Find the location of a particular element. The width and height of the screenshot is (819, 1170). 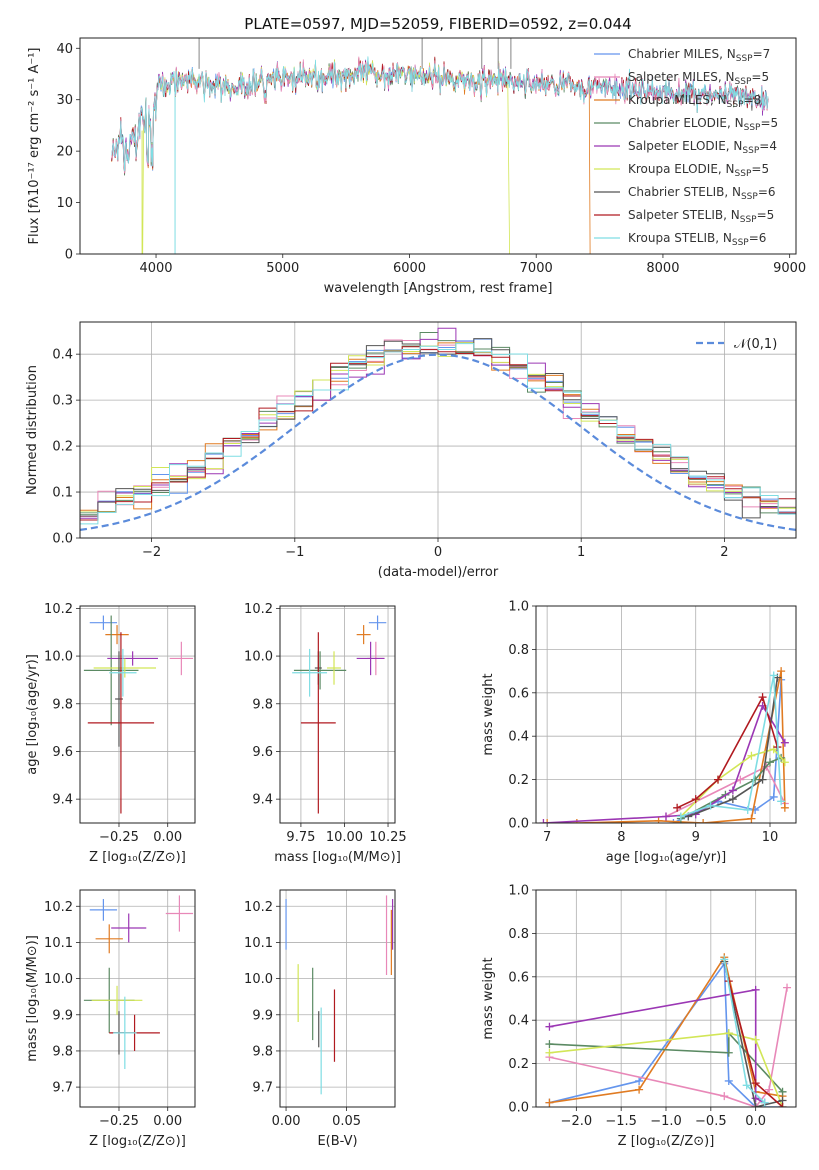

age_vs_mass-grid is located at coordinates (337, 714).